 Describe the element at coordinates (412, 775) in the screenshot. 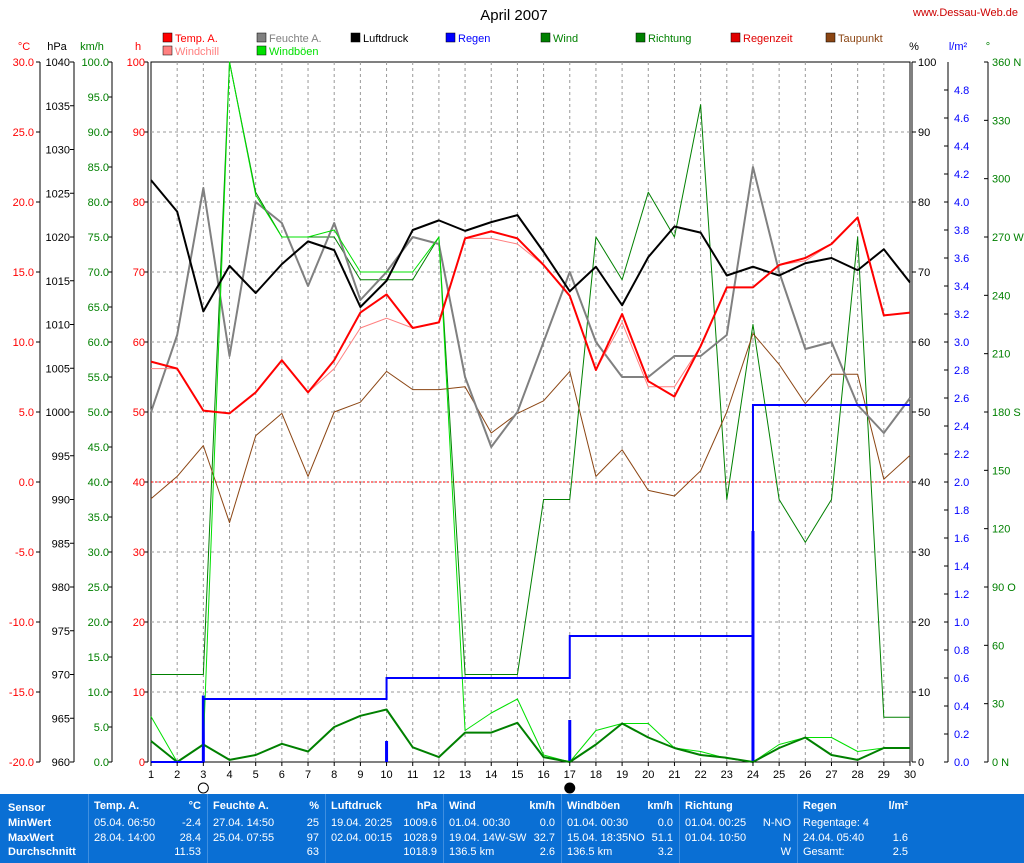

I see `x-tick-label: 11` at that location.